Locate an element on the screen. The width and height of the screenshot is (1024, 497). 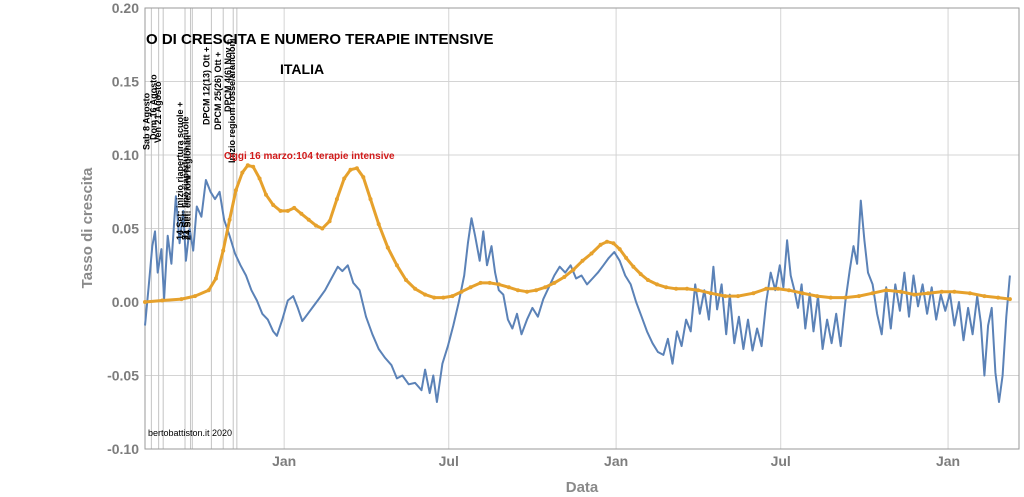
y-tick-label: 0.05 is located at coordinates (125, 229).